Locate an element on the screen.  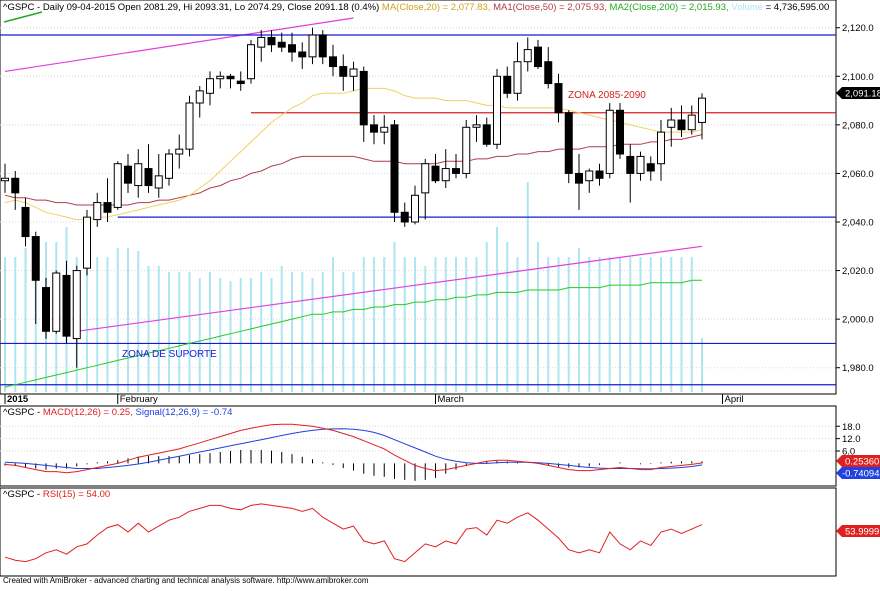
macd-pane-frame is located at coordinates (418, 446).